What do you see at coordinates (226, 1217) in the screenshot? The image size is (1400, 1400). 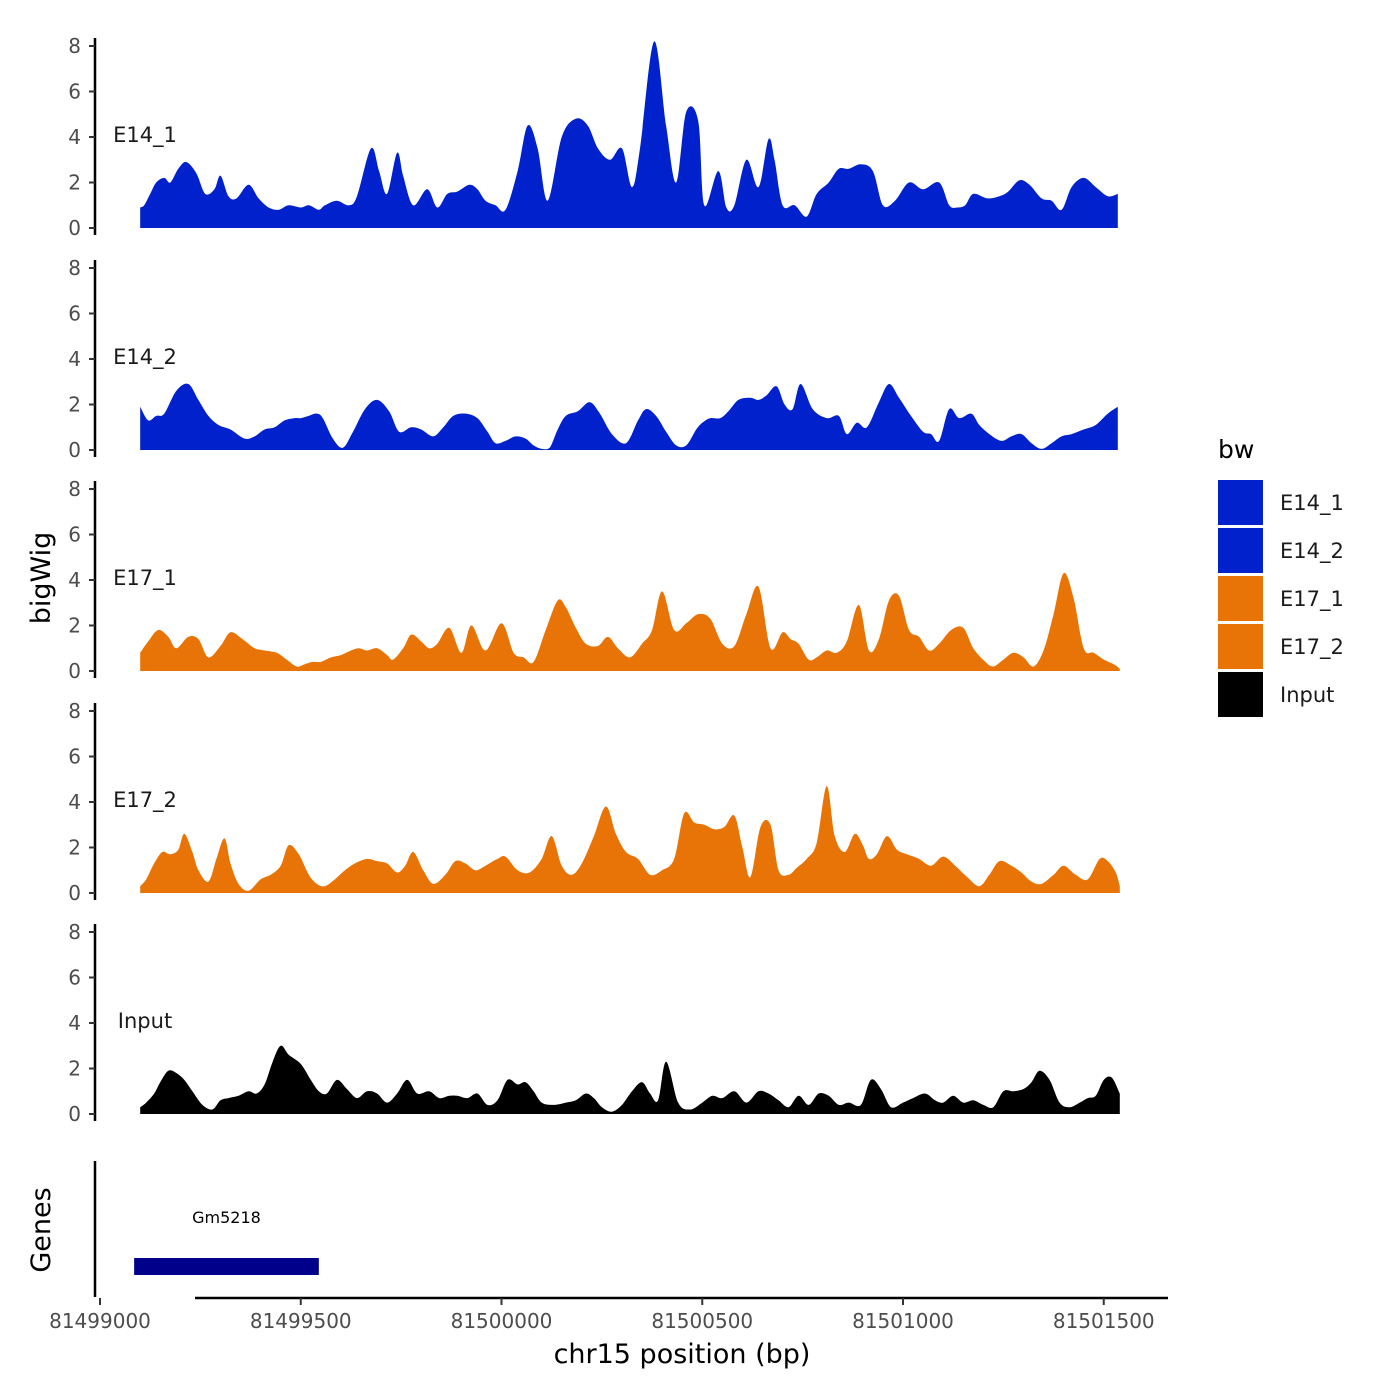 I see `gene-label: Gm5218` at bounding box center [226, 1217].